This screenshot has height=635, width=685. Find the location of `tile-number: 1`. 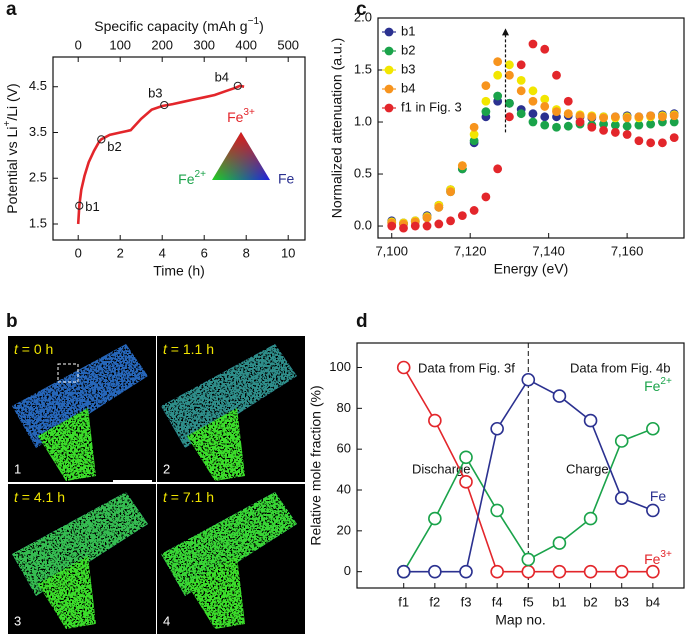

tile-number: 1 is located at coordinates (17, 468).